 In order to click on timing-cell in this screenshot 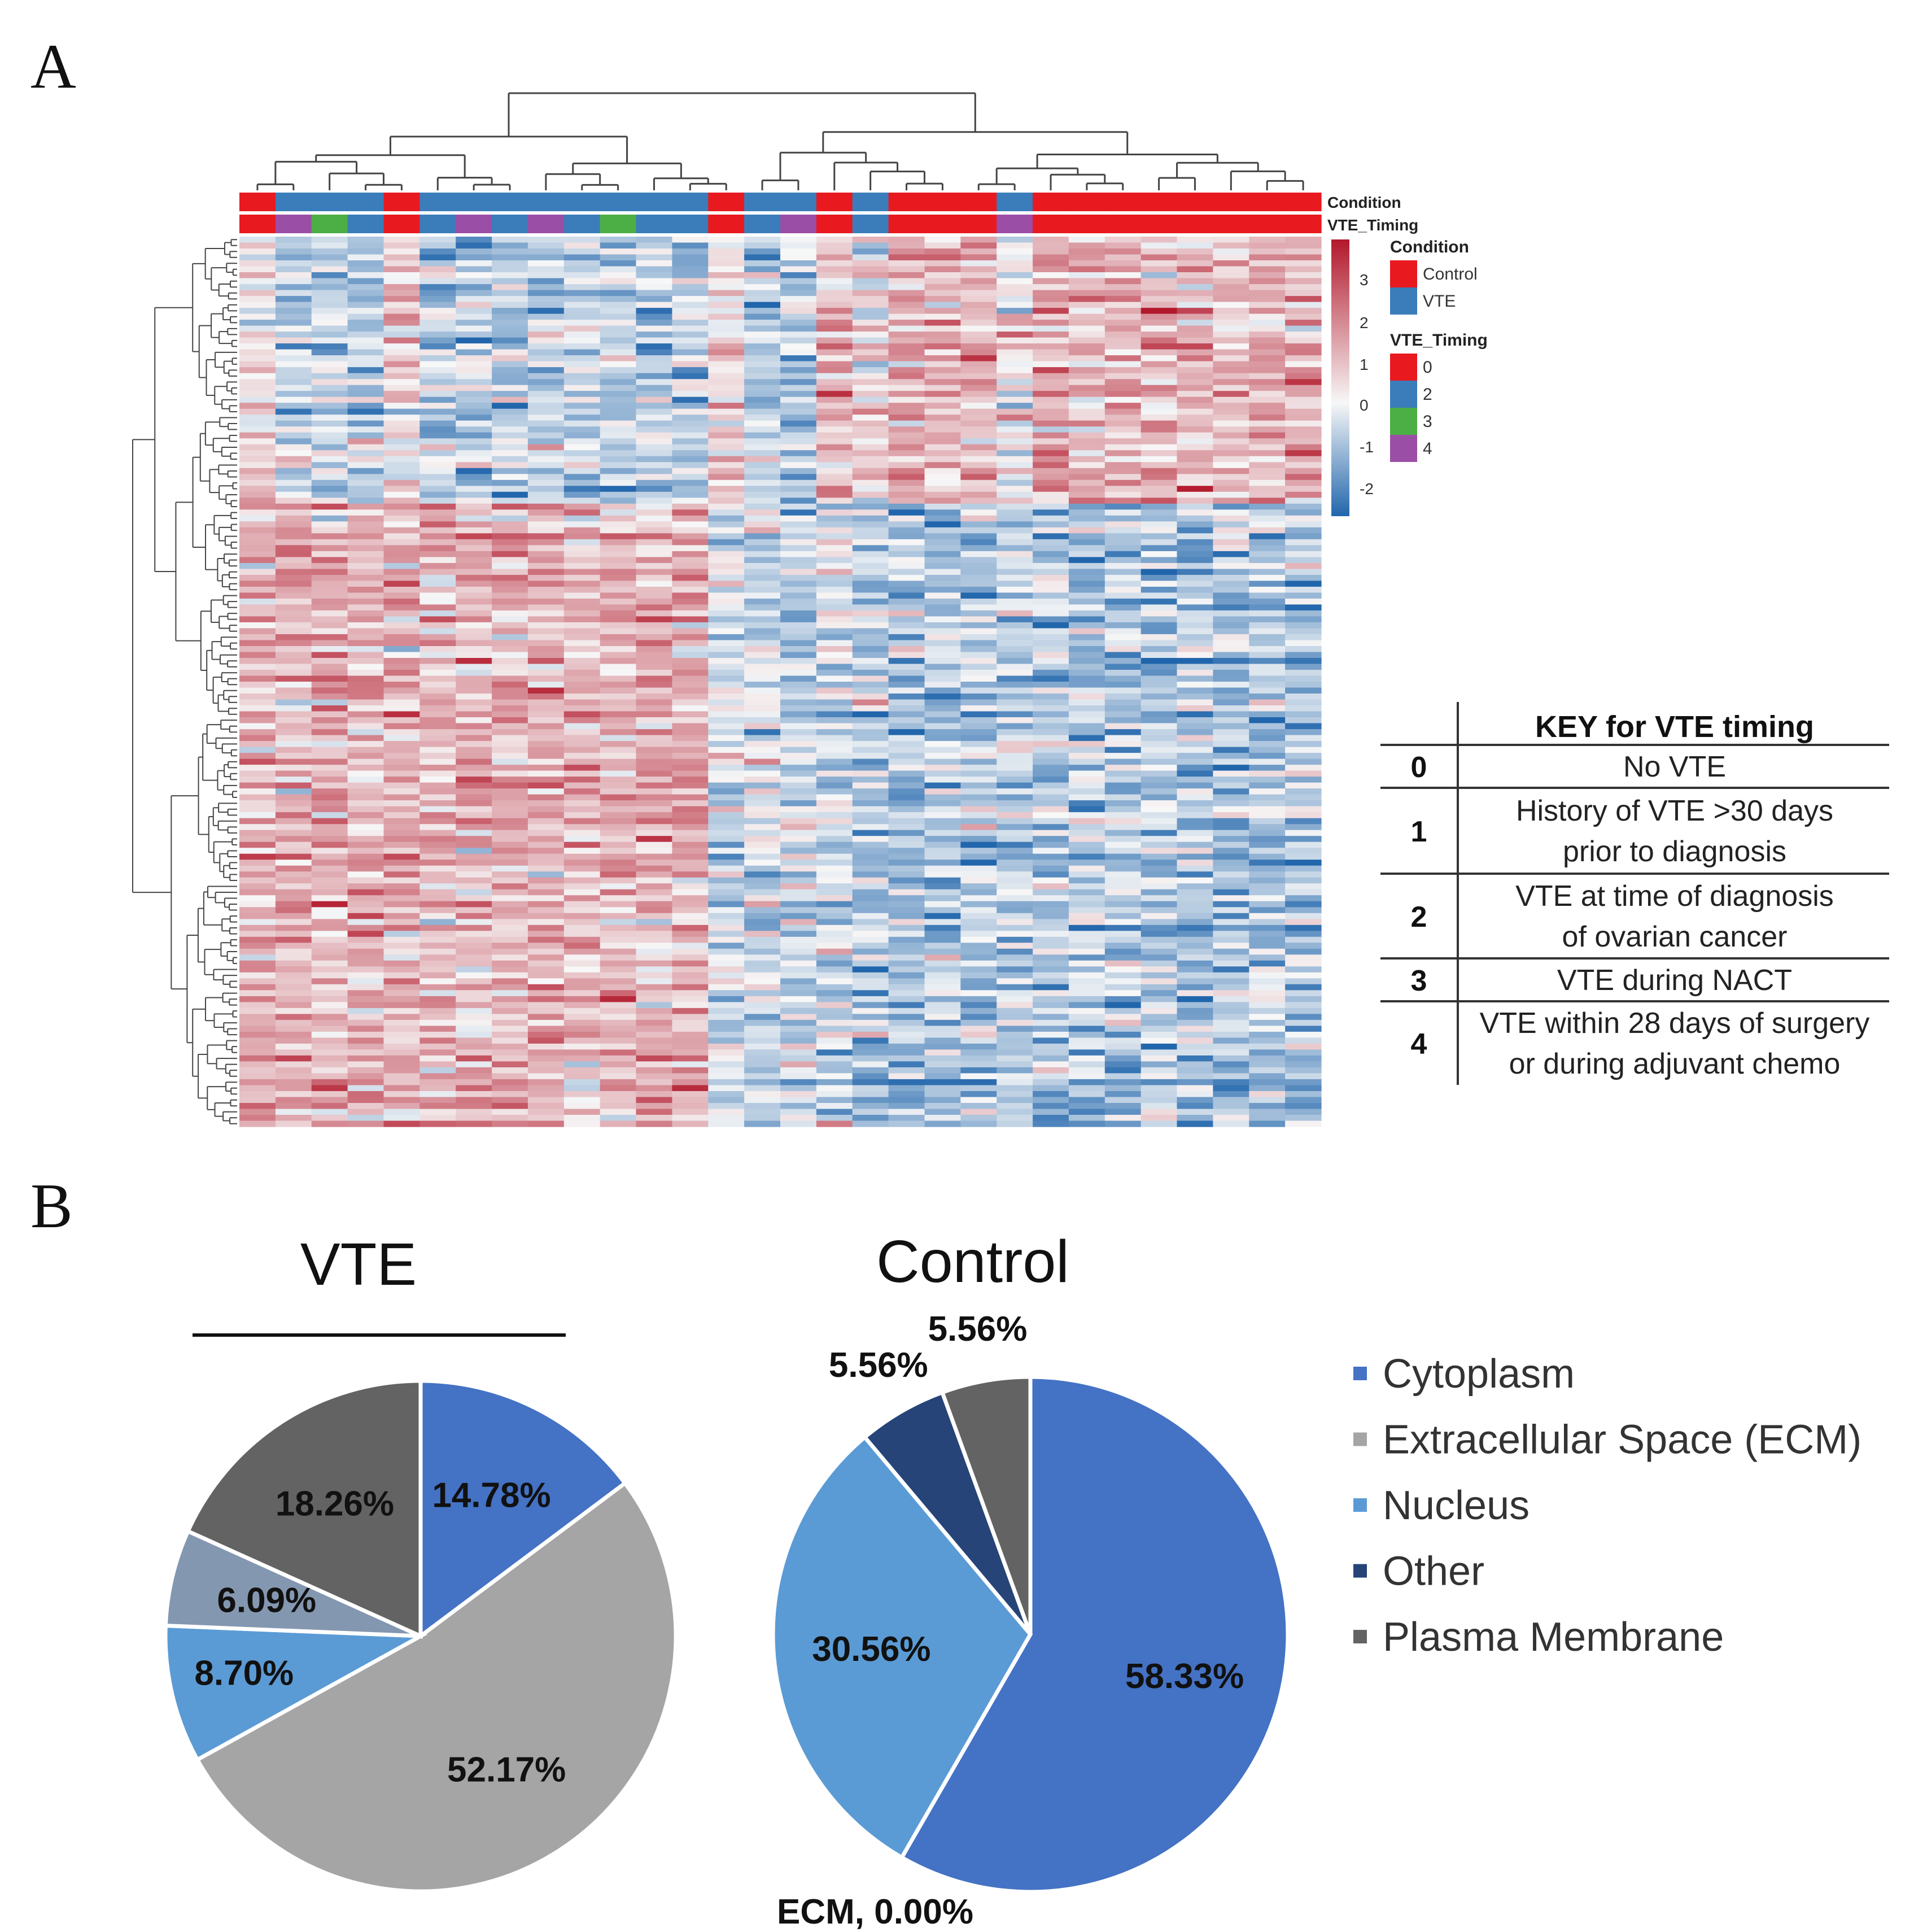, I will do `click(258, 224)`.